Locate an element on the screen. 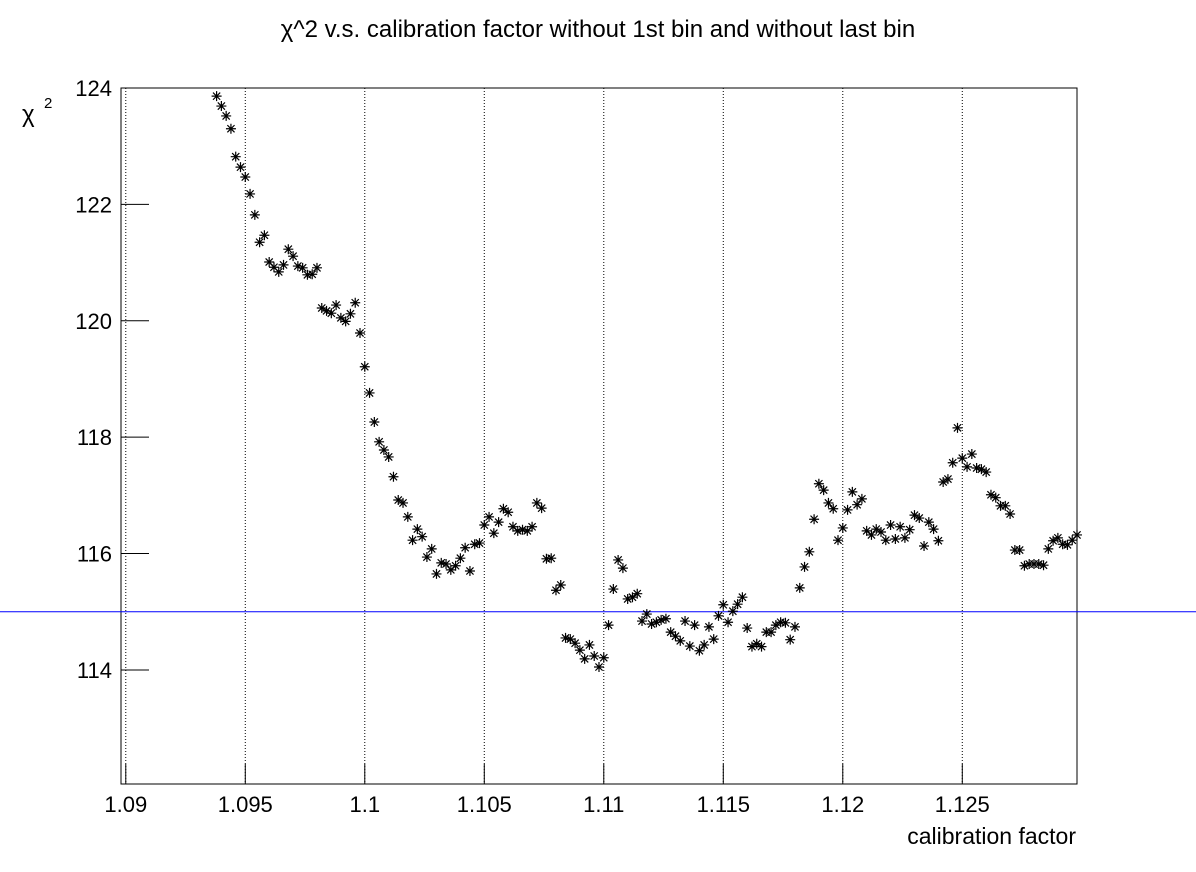  x-tick-label: 1.12 is located at coordinates (842, 804).